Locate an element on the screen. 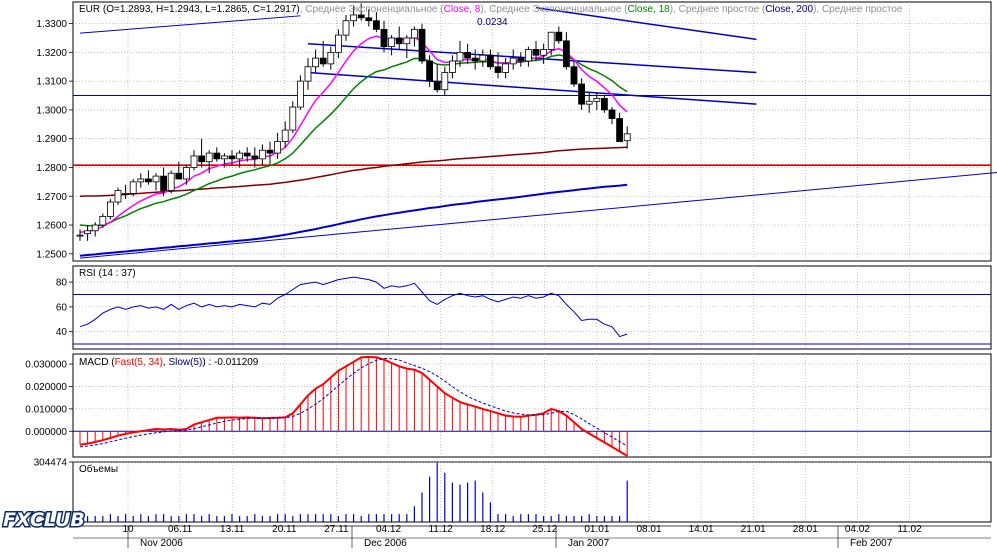  title-part: , Среднее Экспоненциальное ( is located at coordinates (372, 9).